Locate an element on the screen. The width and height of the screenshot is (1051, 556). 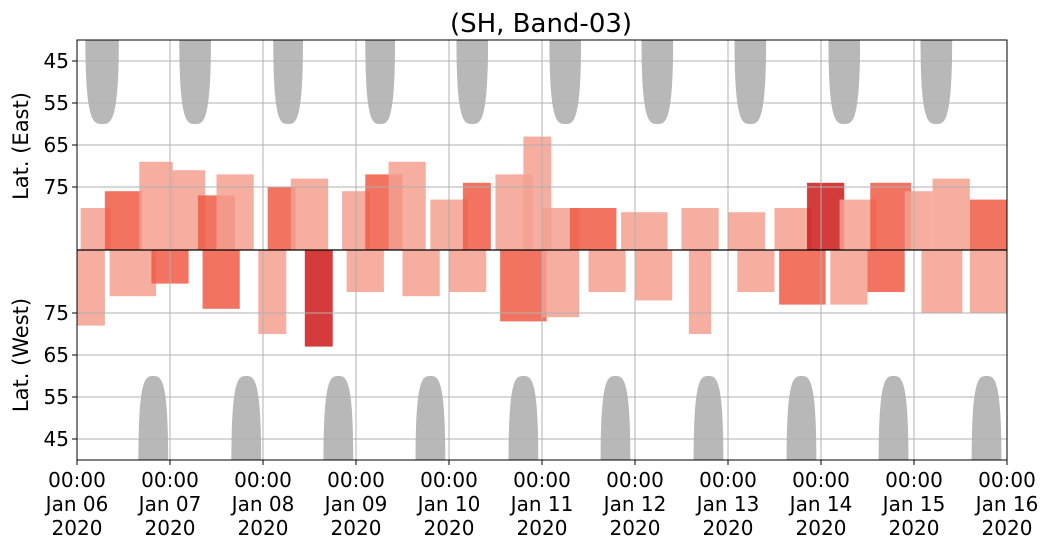
y-tick-label-east-2: 65 is located at coordinates (56, 145).